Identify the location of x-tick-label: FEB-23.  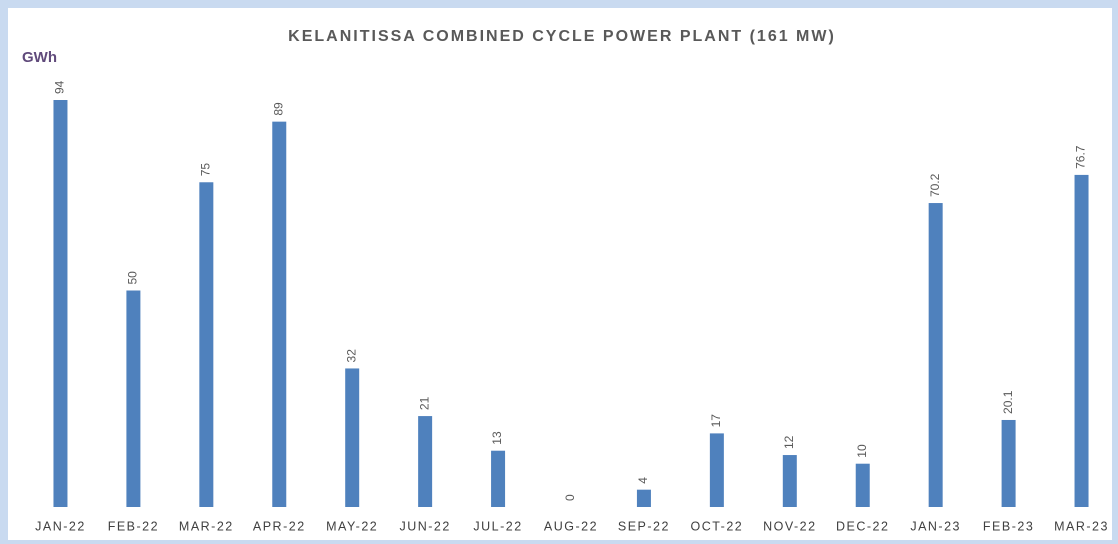
(1008, 526).